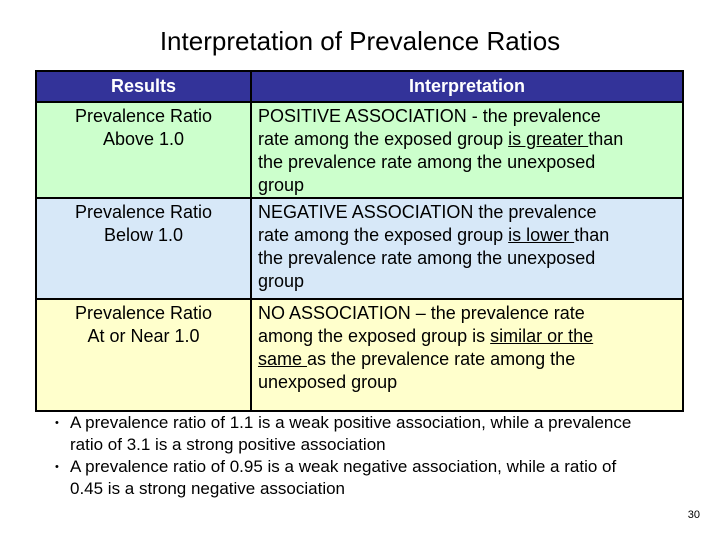  I want to click on table-header: Results Interpretation, so click(359, 86).